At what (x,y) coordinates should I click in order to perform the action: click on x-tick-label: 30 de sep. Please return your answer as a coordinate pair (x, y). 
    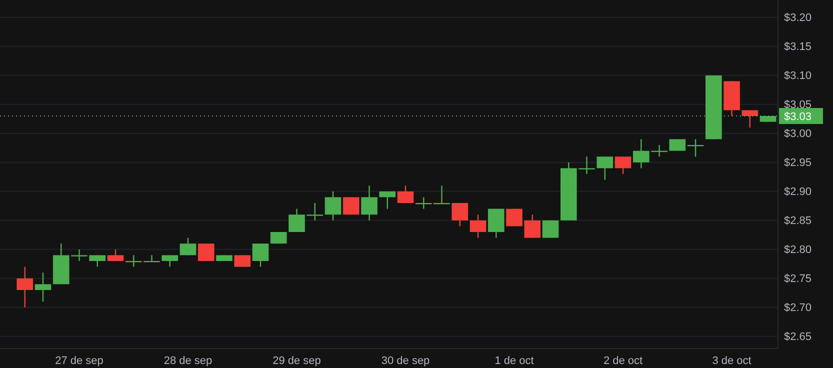
    Looking at the image, I should click on (405, 360).